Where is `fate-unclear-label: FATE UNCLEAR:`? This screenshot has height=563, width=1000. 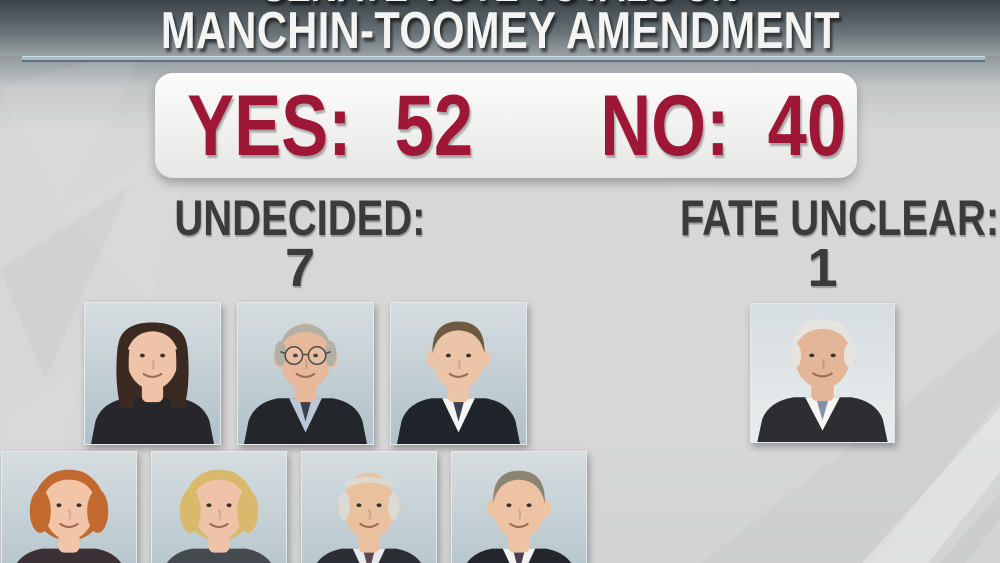
fate-unclear-label: FATE UNCLEAR: is located at coordinates (820, 218).